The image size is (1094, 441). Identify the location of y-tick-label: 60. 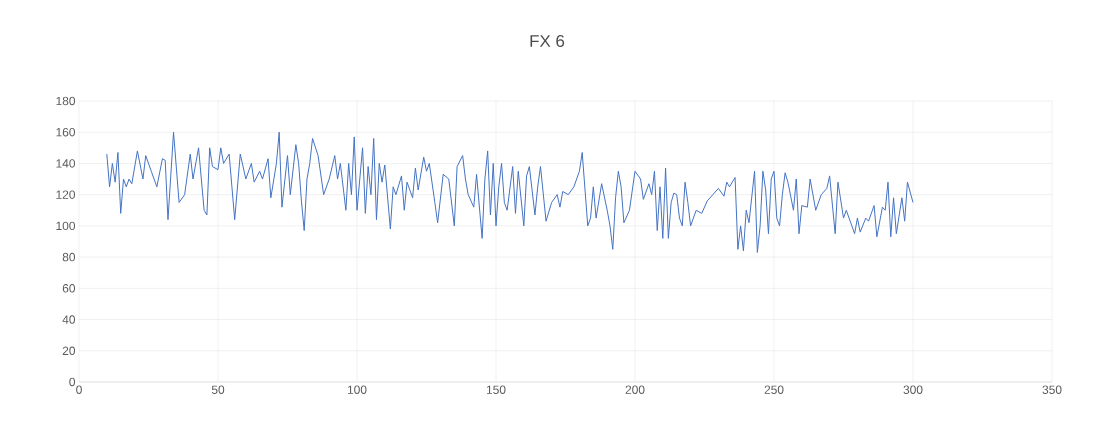
(69, 288).